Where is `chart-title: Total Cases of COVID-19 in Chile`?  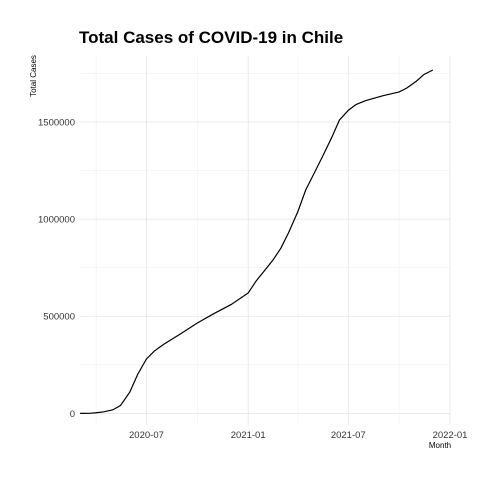 chart-title: Total Cases of COVID-19 in Chile is located at coordinates (211, 37).